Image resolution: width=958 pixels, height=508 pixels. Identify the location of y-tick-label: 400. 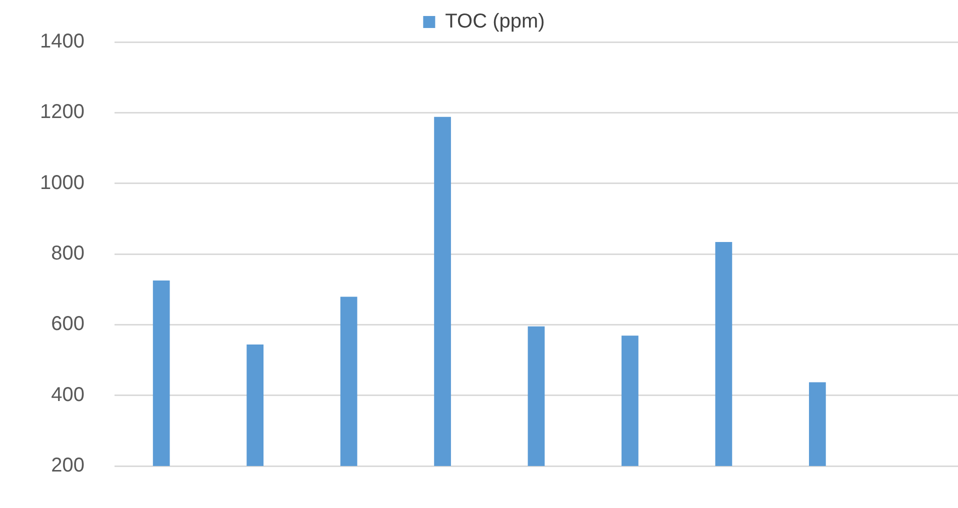
(67, 395).